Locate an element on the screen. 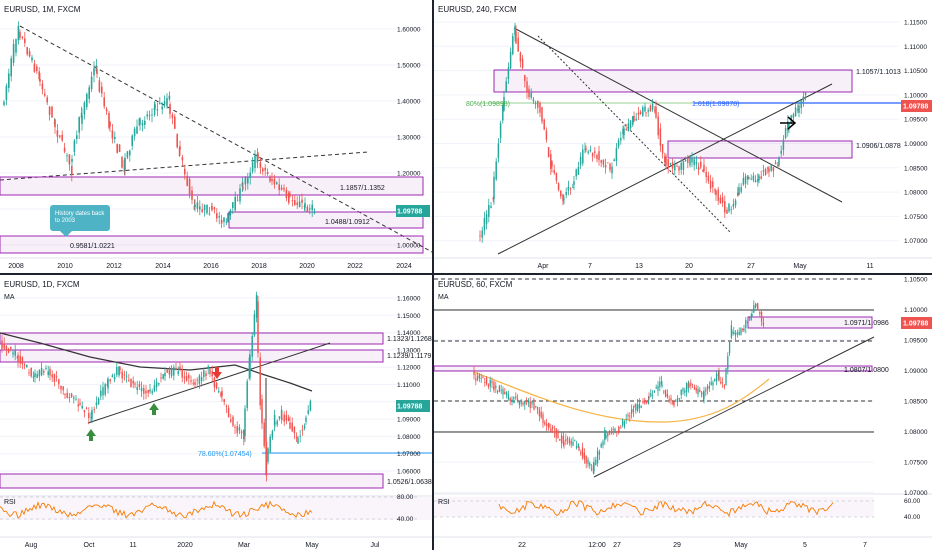  y-tick-label: 1.08000 is located at coordinates (916, 193).